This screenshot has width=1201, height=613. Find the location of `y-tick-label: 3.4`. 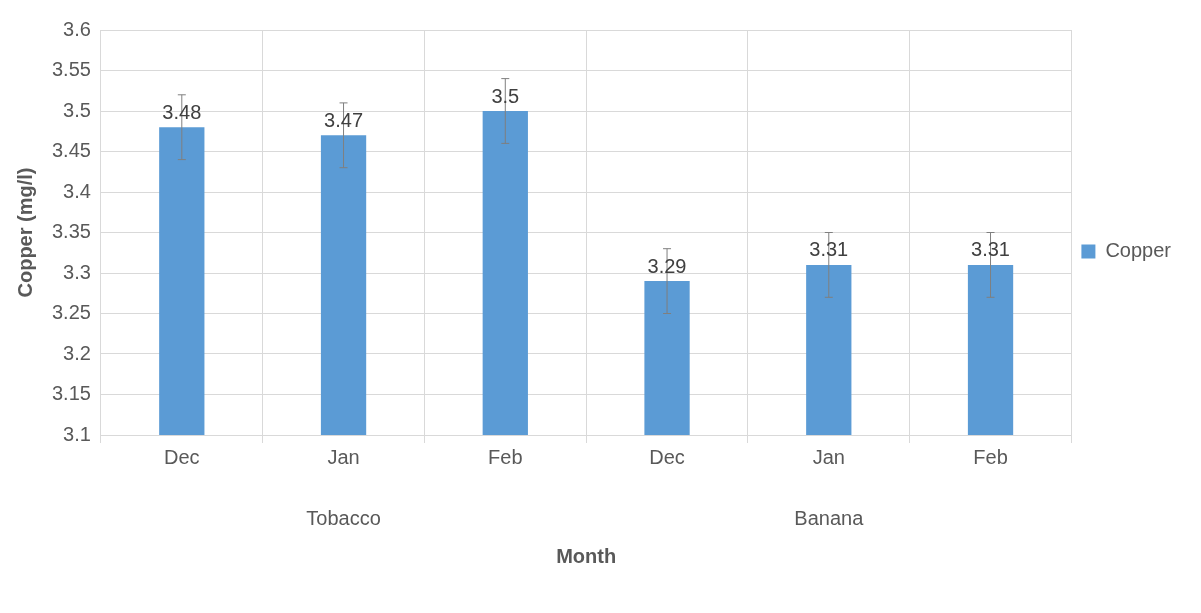

y-tick-label: 3.4 is located at coordinates (77, 190).